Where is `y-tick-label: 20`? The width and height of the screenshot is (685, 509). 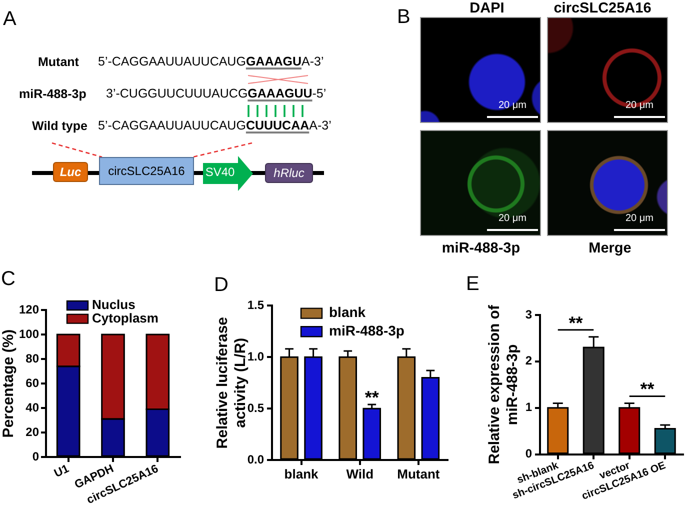
y-tick-label: 20 is located at coordinates (33, 431).